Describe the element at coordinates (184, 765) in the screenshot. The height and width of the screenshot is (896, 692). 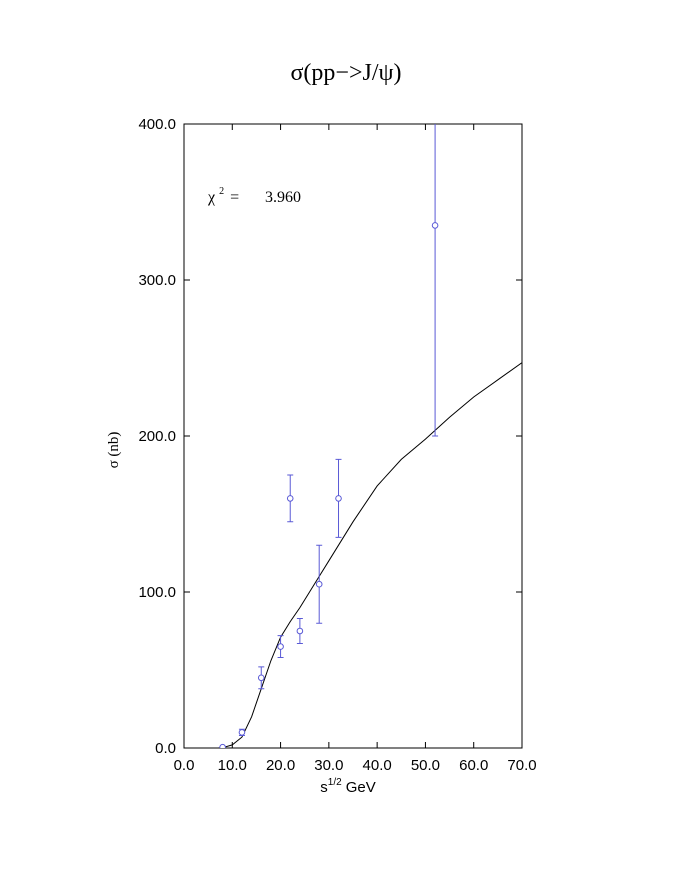
I see `x-tick-label: 0.0` at that location.